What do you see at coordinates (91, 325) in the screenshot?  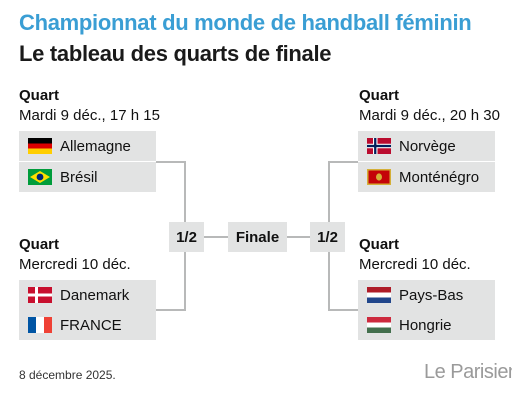 I see `team-name: FRANCE` at bounding box center [91, 325].